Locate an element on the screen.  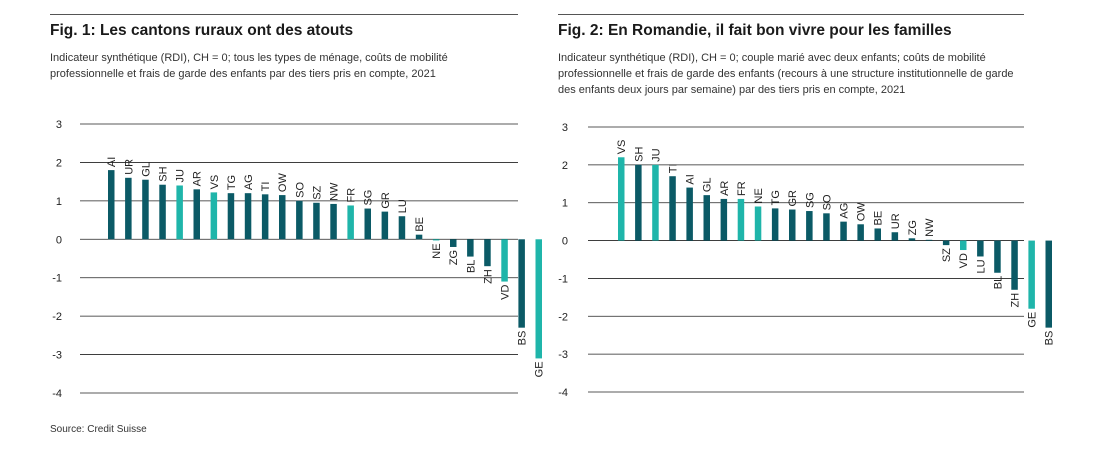
figure-2-rule is located at coordinates (791, 14).